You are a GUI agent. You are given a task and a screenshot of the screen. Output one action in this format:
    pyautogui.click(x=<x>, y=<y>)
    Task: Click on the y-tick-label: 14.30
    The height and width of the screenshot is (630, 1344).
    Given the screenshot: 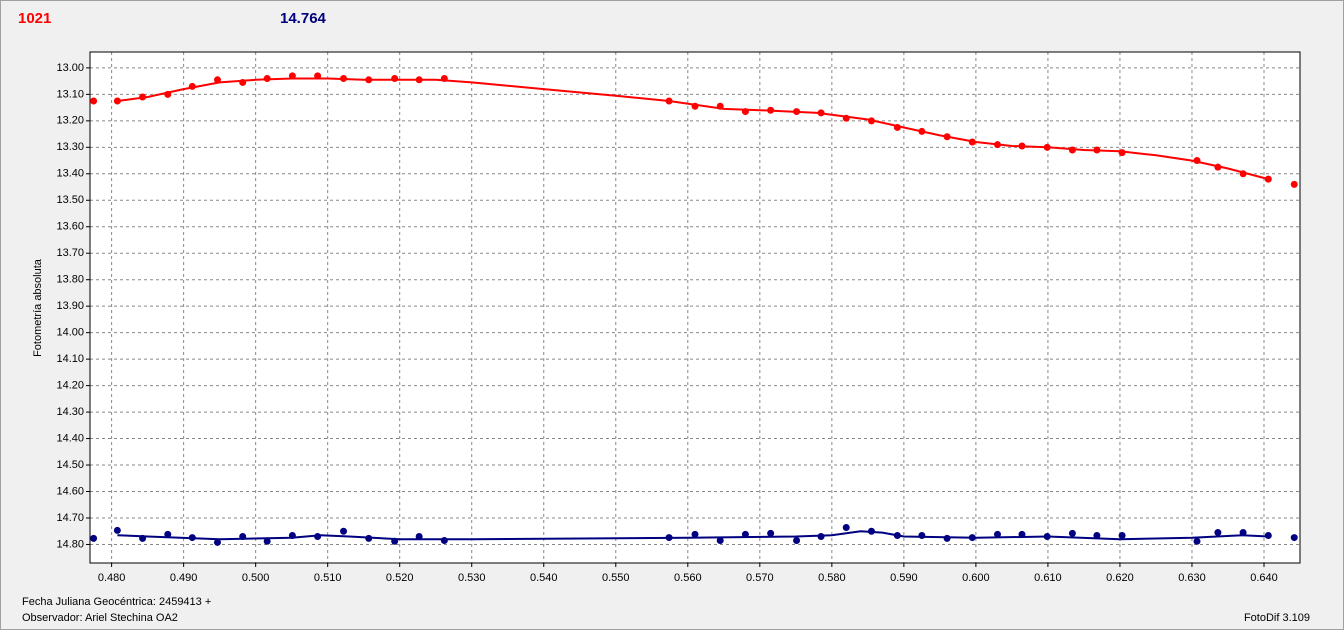 What is the action you would take?
    pyautogui.click(x=70, y=412)
    